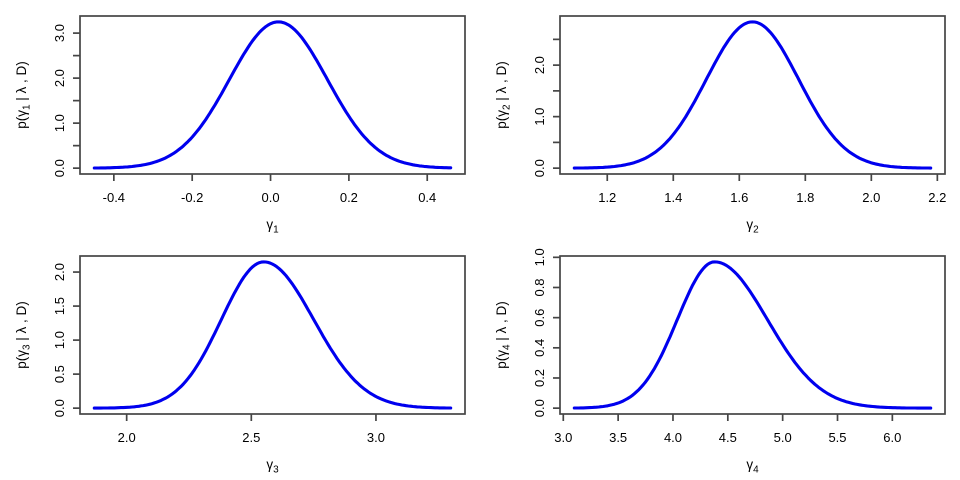  I want to click on x-axis-title: γ2, so click(752, 226).